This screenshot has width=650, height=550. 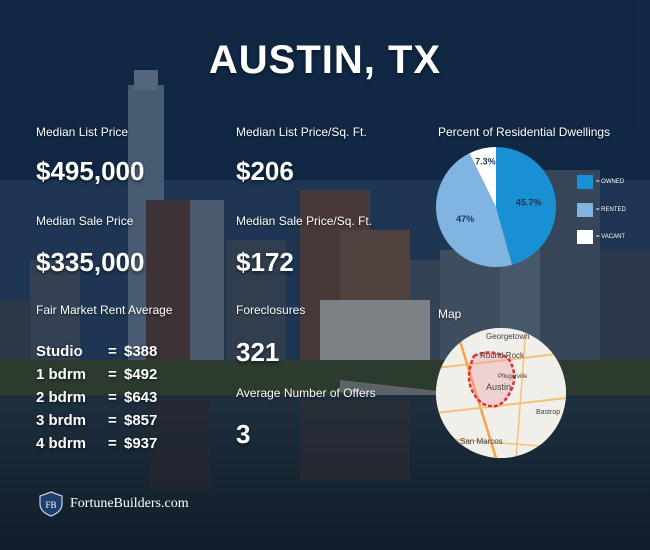 I want to click on legend-item-rented: = RENTED, so click(x=601, y=210).